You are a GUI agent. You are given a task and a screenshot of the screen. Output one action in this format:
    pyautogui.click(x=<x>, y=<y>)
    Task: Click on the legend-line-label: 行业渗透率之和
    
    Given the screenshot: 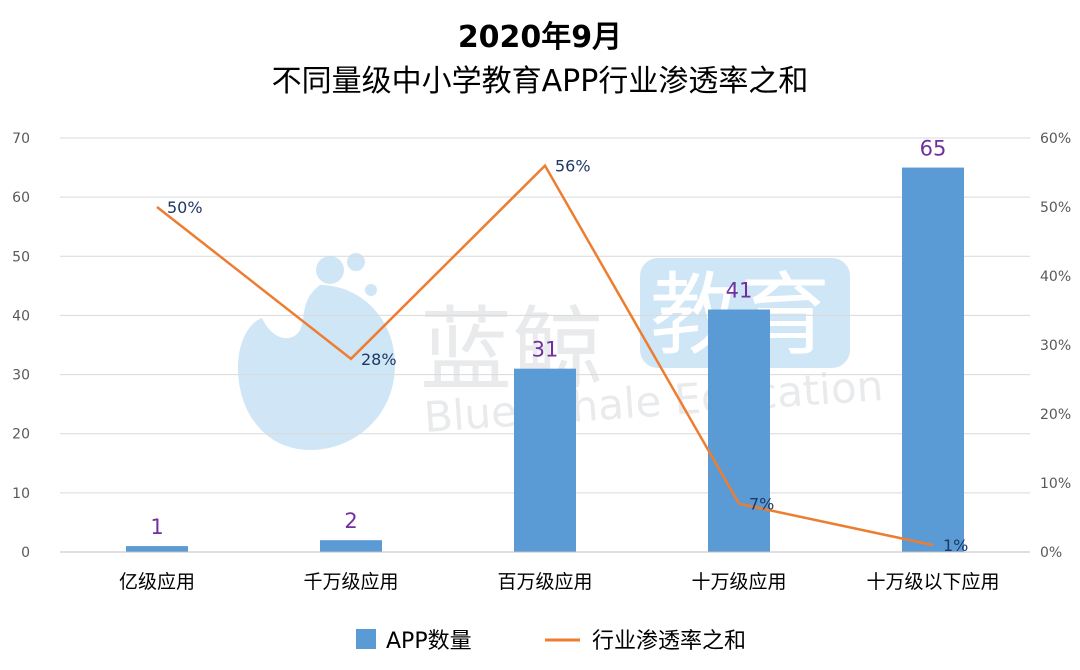 What is the action you would take?
    pyautogui.click(x=669, y=641)
    